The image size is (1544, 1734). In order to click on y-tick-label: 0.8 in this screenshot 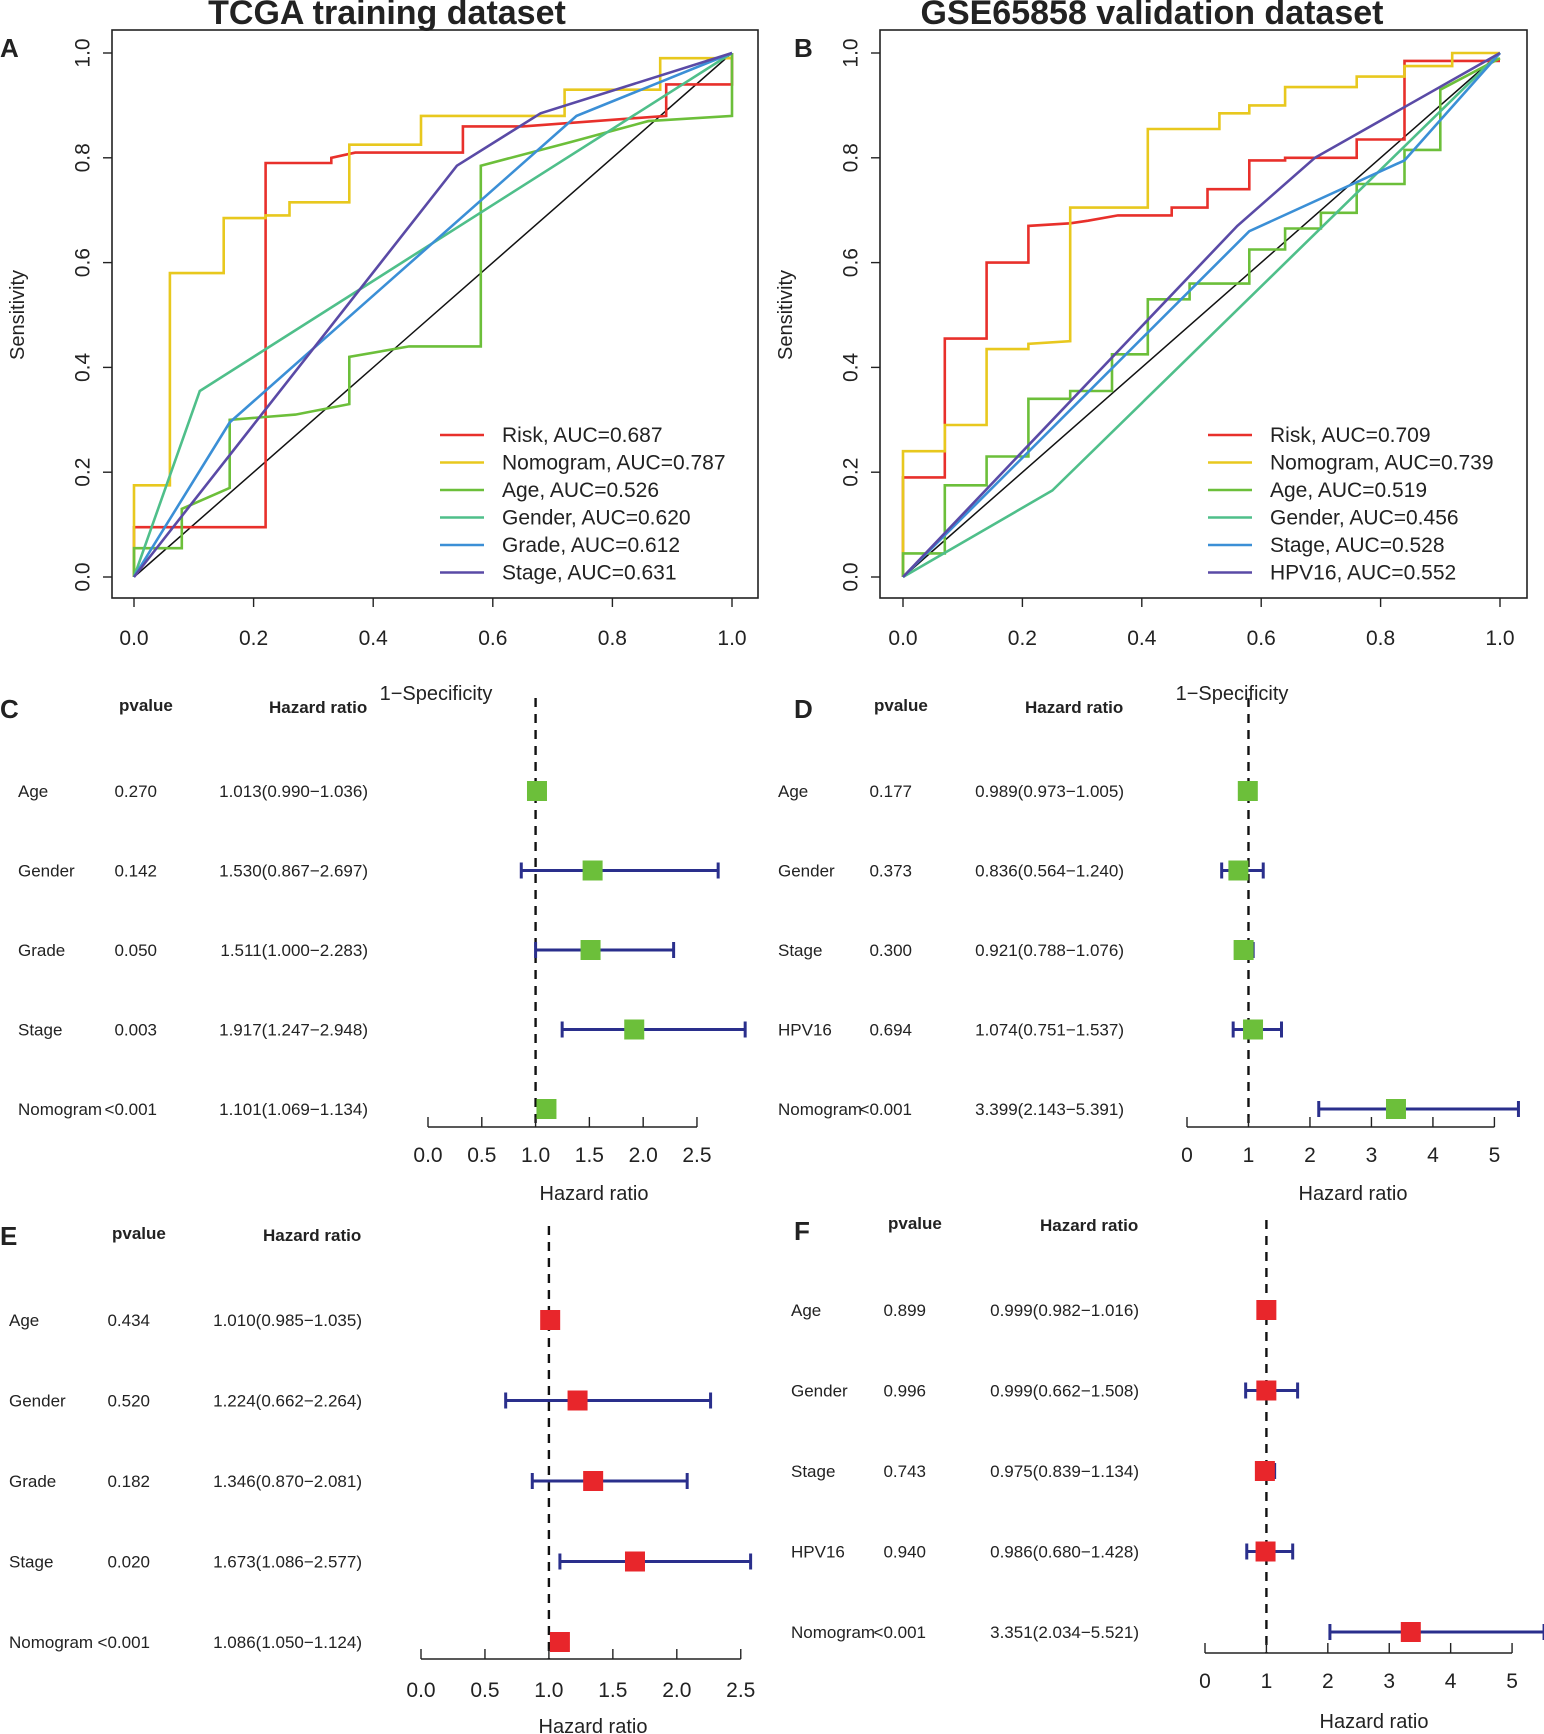, I will do `click(851, 157)`.